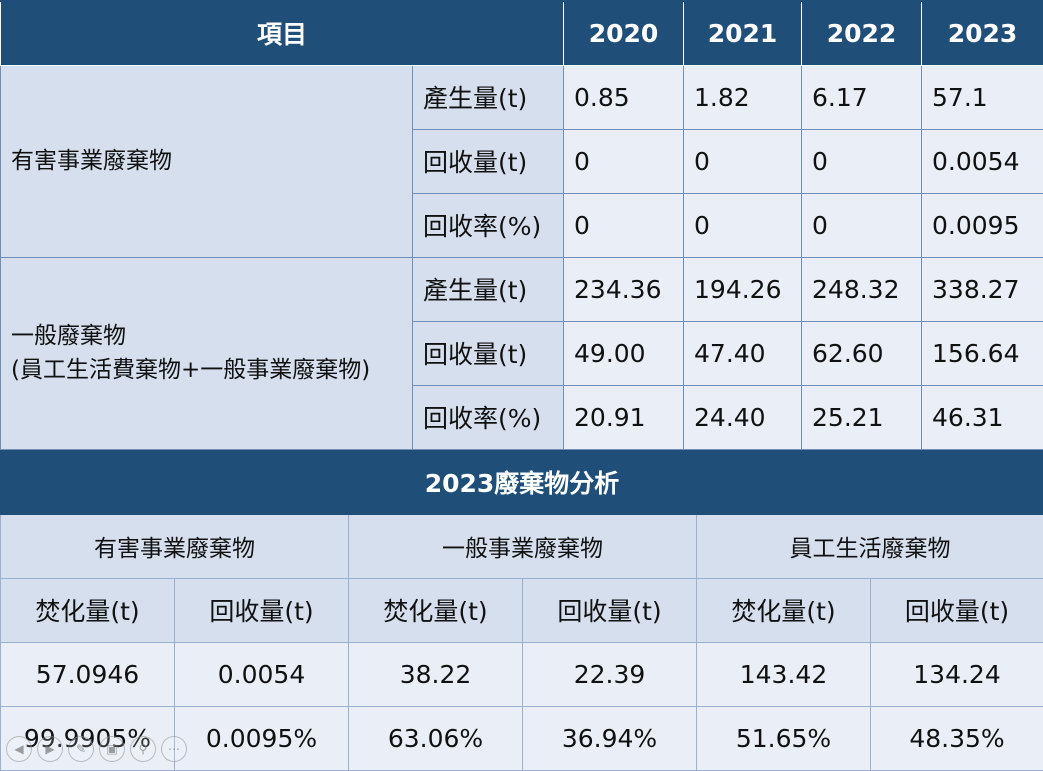 The width and height of the screenshot is (1043, 771). Describe the element at coordinates (743, 417) in the screenshot. I see `value-cell: 24.40` at that location.